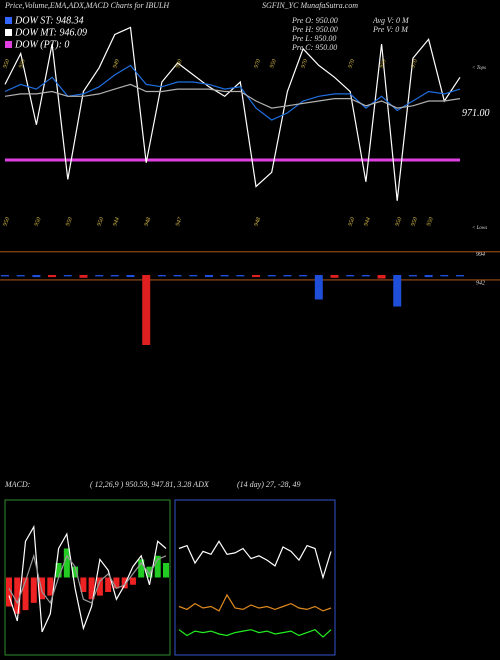  Describe the element at coordinates (310, 5) in the screenshot. I see `title-right: SGFIN_YC MunafaSutra.com` at that location.